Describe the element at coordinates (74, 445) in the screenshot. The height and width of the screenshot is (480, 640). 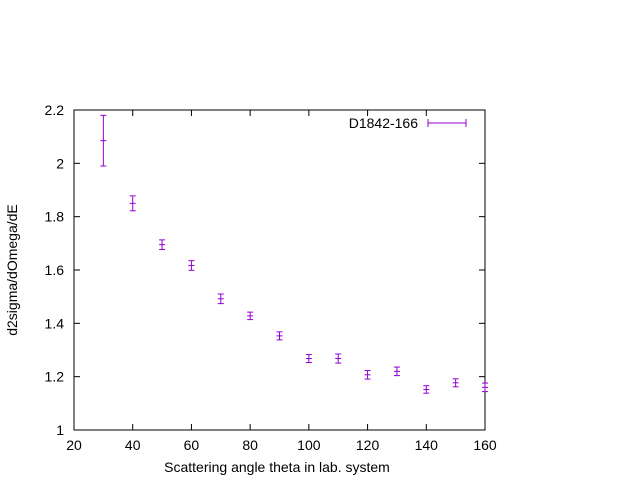
I see `x-tick-label: 20` at that location.